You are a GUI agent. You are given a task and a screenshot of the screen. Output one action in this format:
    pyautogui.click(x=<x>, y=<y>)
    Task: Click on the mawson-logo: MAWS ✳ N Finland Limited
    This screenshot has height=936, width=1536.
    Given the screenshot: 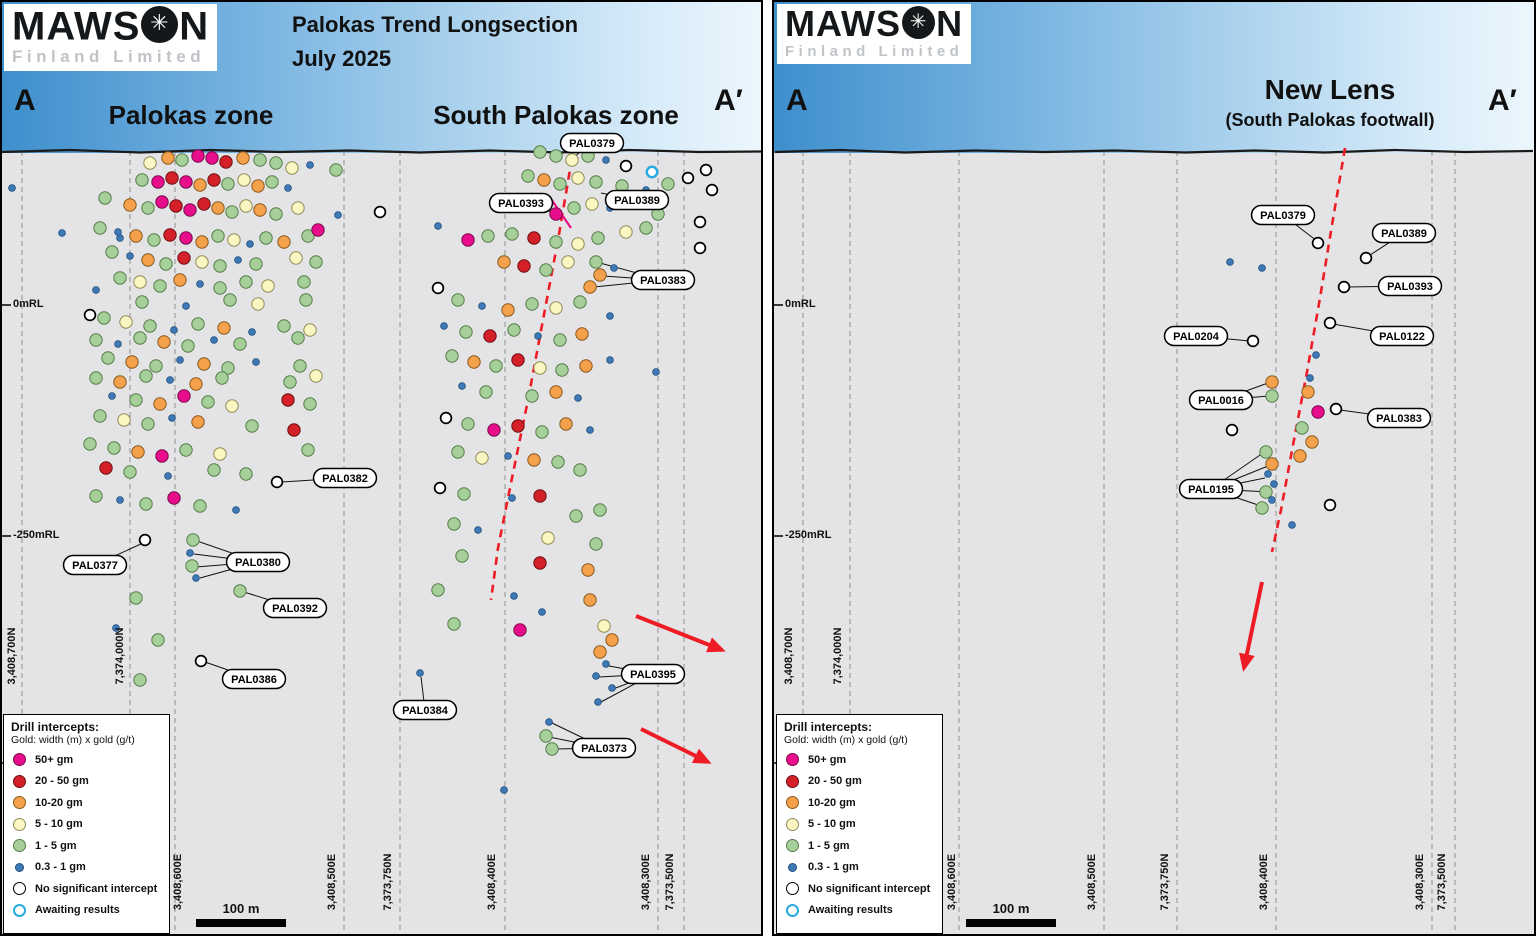 What is the action you would take?
    pyautogui.click(x=111, y=38)
    